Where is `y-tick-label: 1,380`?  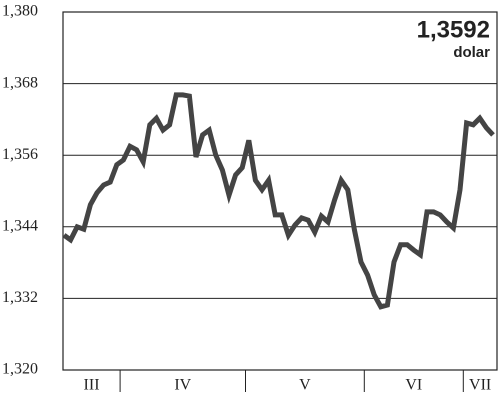 y-tick-label: 1,380 is located at coordinates (20, 11).